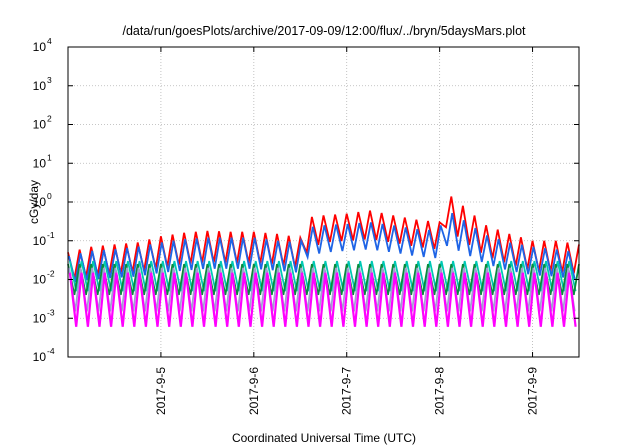 This screenshot has height=448, width=640. Describe the element at coordinates (347, 391) in the screenshot. I see `x-tick-label: 2017-9-7` at that location.